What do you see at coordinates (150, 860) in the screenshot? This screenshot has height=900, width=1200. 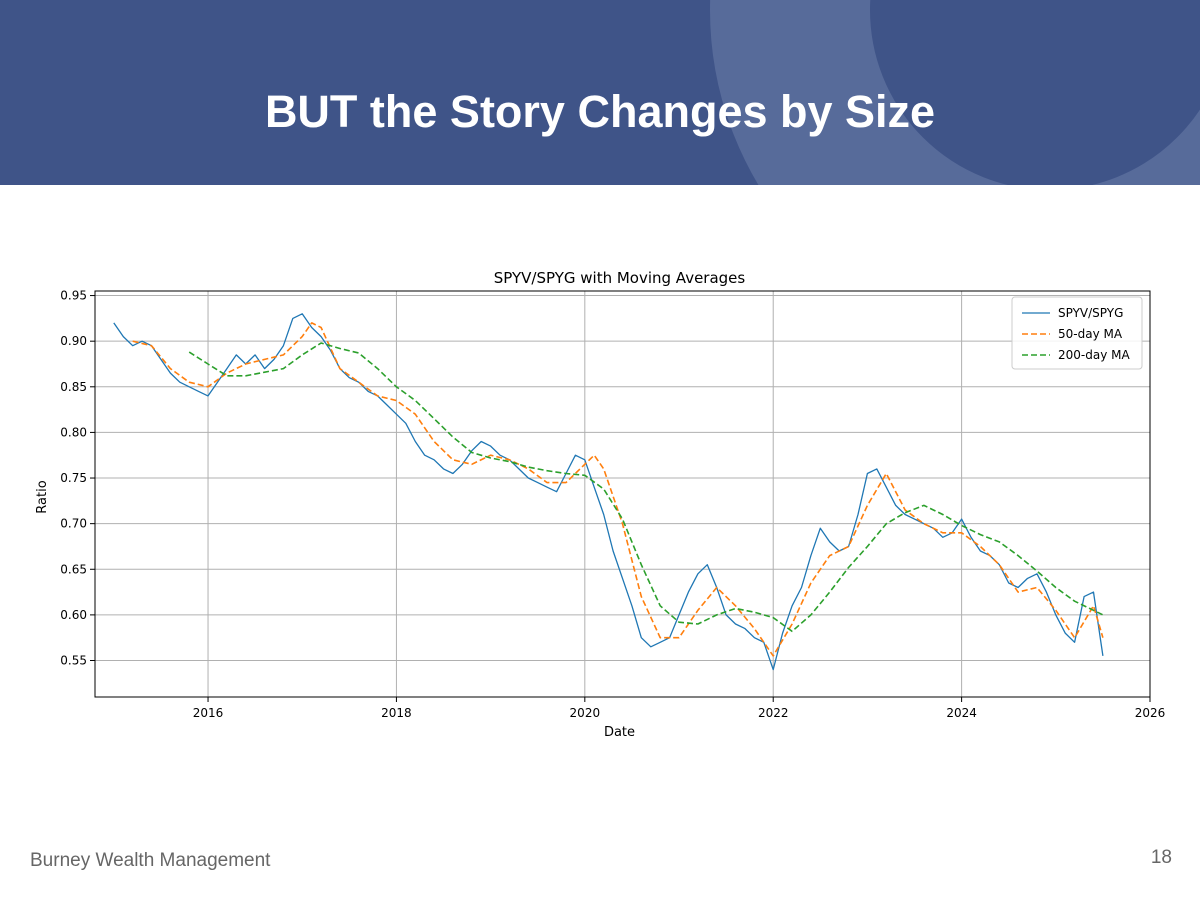 I see `footer-company-name: Burney Wealth Management` at bounding box center [150, 860].